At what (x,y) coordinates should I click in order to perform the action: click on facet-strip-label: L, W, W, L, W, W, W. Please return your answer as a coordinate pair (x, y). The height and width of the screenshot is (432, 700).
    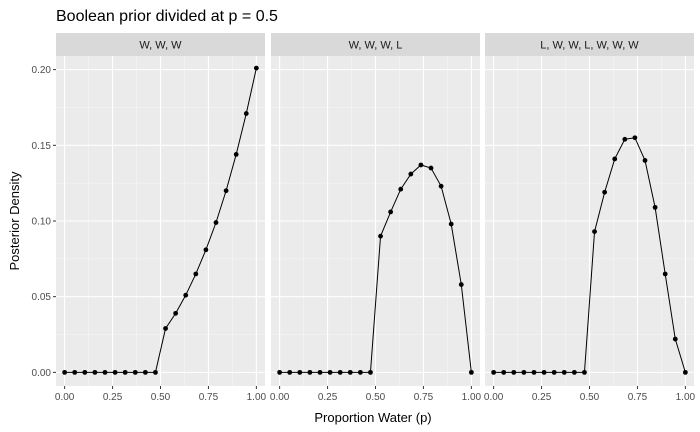
    Looking at the image, I should click on (589, 46).